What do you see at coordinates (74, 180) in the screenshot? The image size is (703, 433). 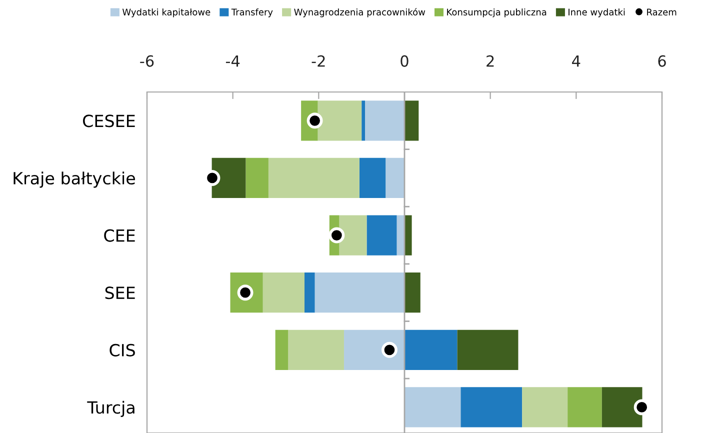 I see `y-tick-label: Kraje bałtyckie` at bounding box center [74, 180].